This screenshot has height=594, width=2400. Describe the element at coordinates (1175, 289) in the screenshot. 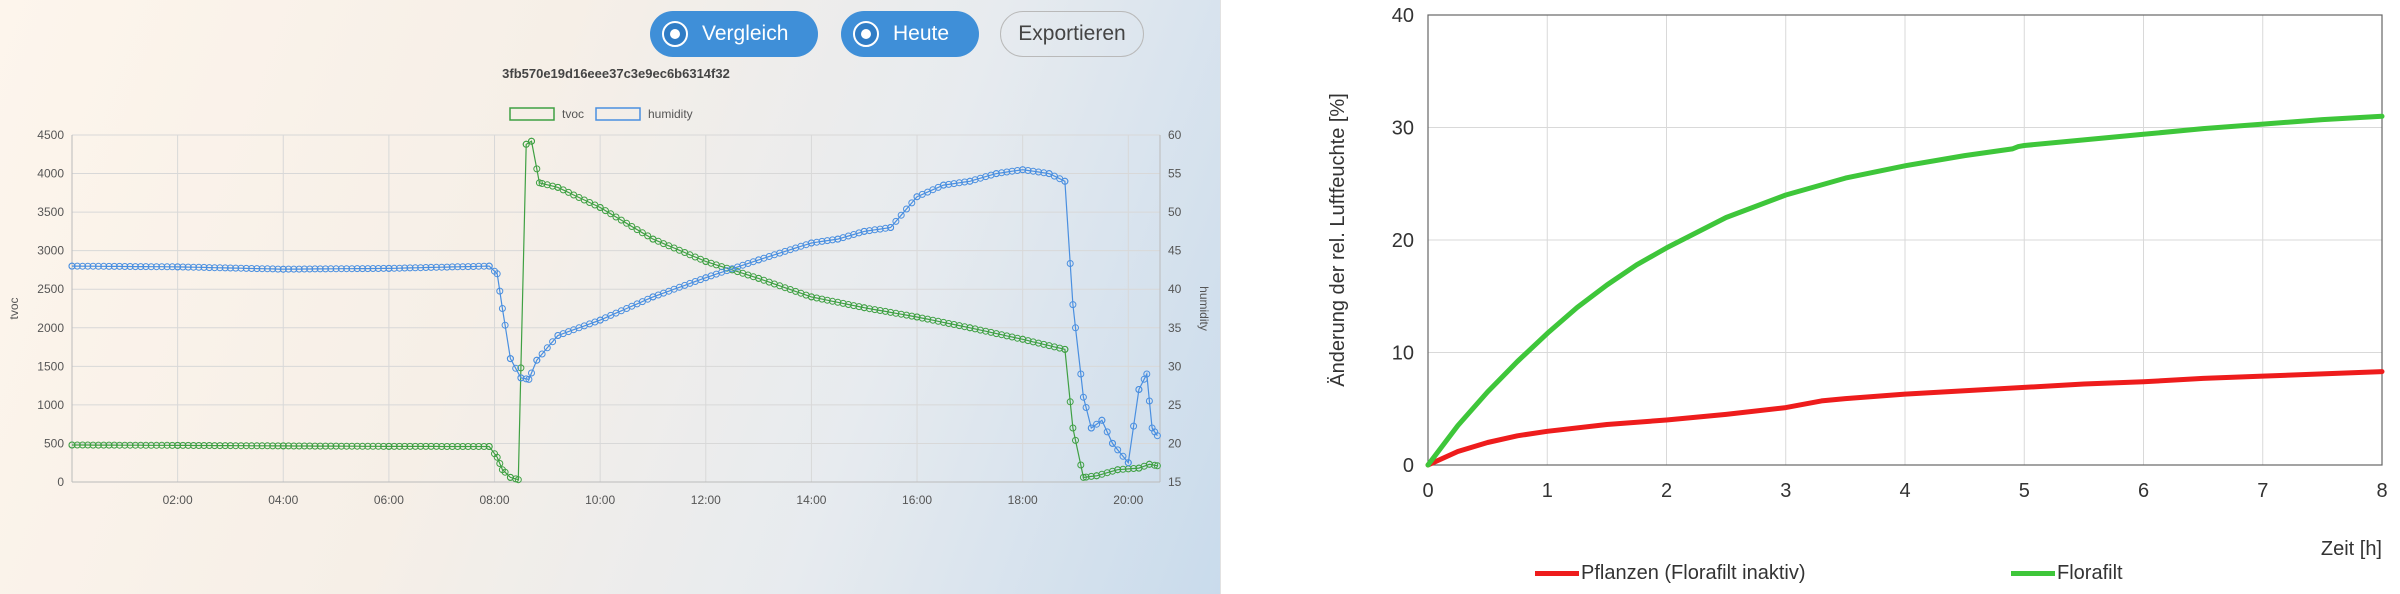

I see `y-right-tick-label: 40` at that location.